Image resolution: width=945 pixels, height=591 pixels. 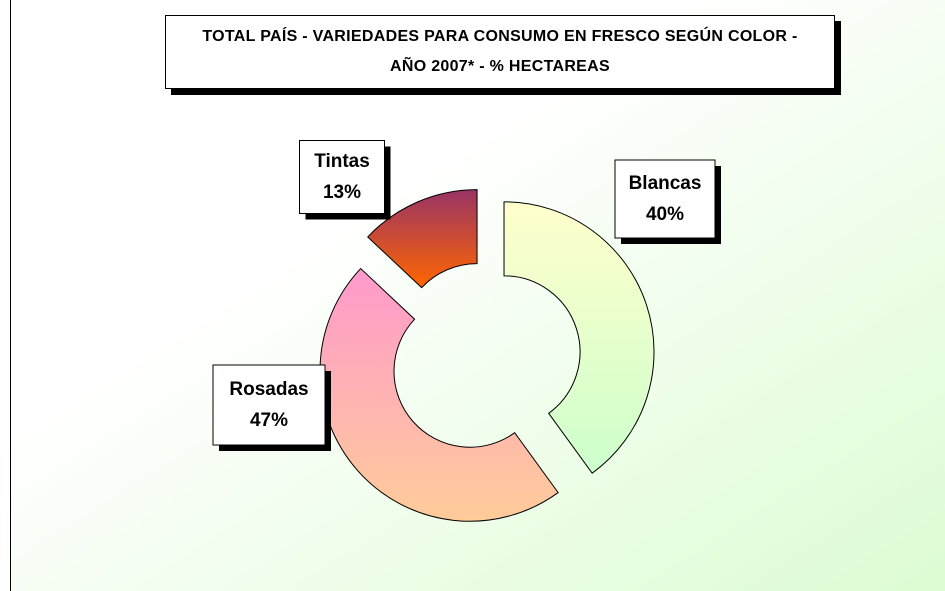 What do you see at coordinates (665, 214) in the screenshot?
I see `data-label-value: 40%` at bounding box center [665, 214].